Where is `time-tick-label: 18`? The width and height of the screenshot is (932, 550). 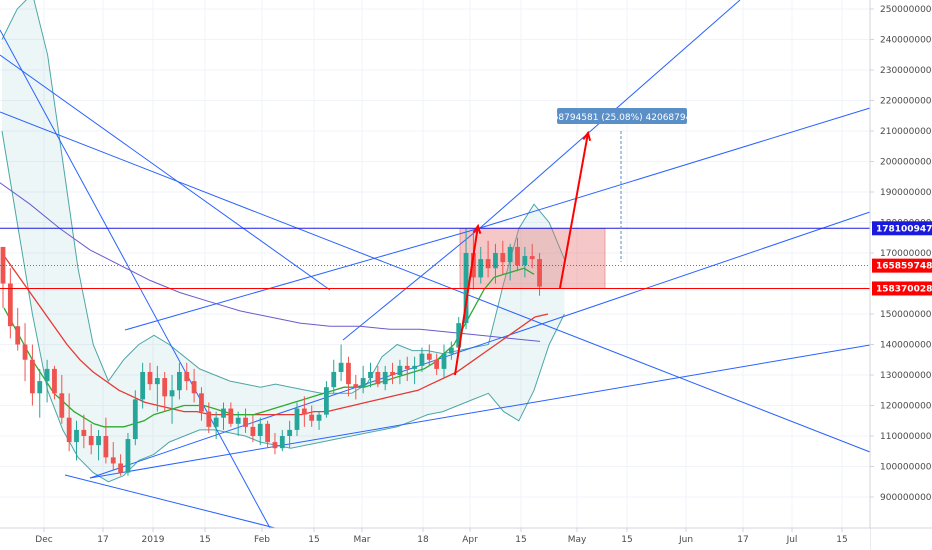 time-tick-label: 18 is located at coordinates (423, 540).